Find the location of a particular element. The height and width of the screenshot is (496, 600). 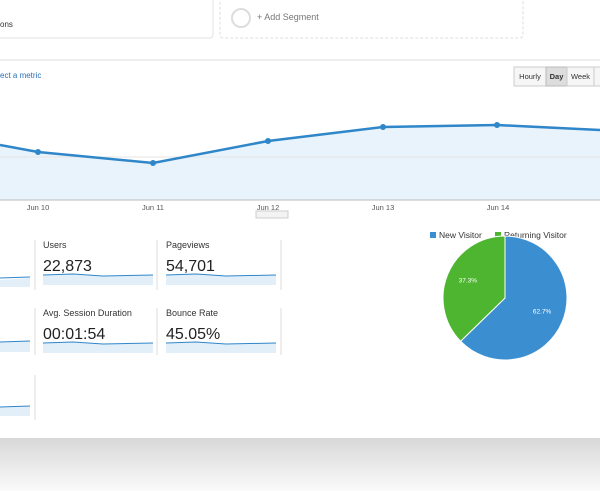

segment-icon is located at coordinates (241, 18).